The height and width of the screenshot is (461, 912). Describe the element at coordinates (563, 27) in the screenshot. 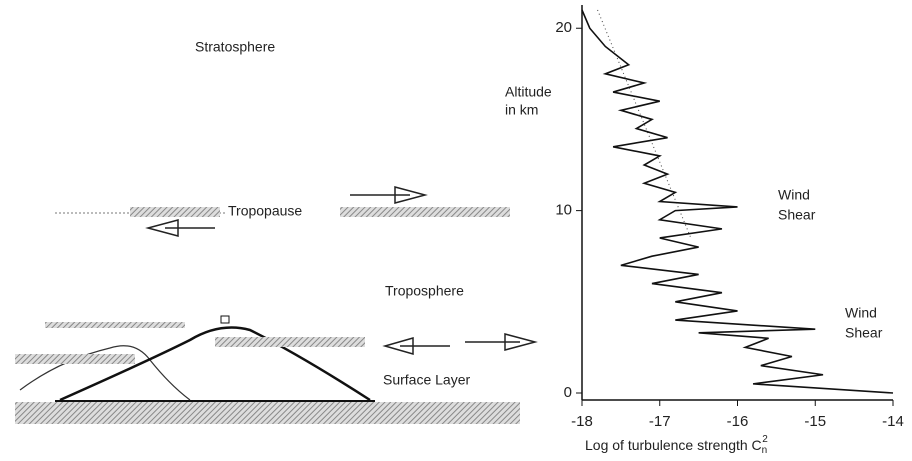

I see `y-tick-label: 20` at that location.